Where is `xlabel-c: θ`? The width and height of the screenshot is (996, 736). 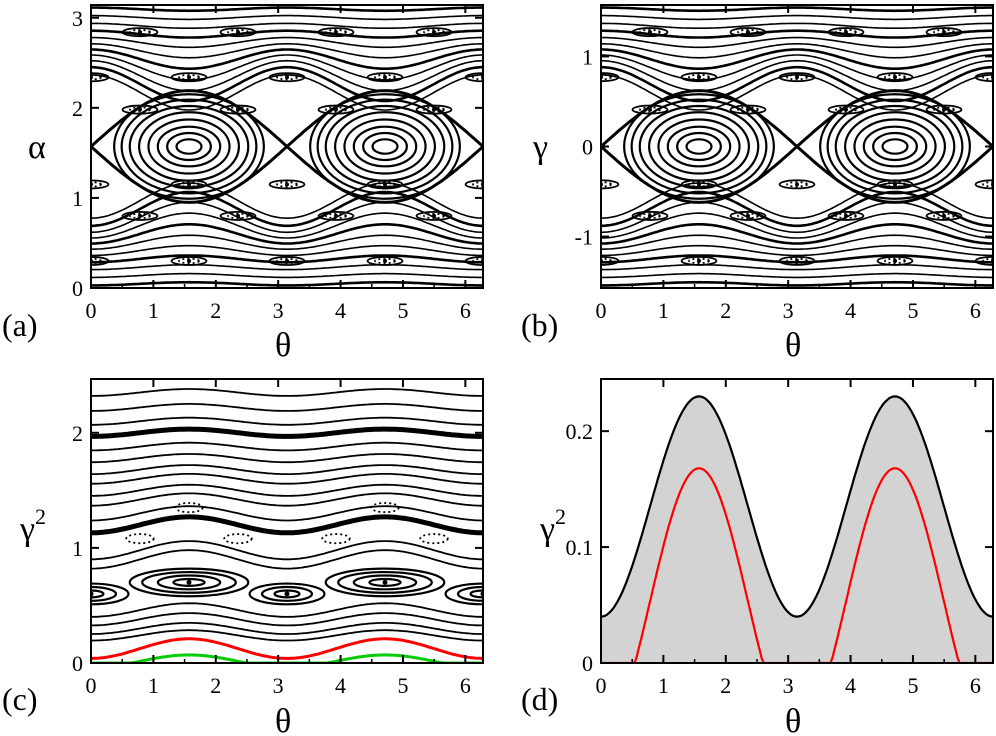
xlabel-c: θ is located at coordinates (283, 719).